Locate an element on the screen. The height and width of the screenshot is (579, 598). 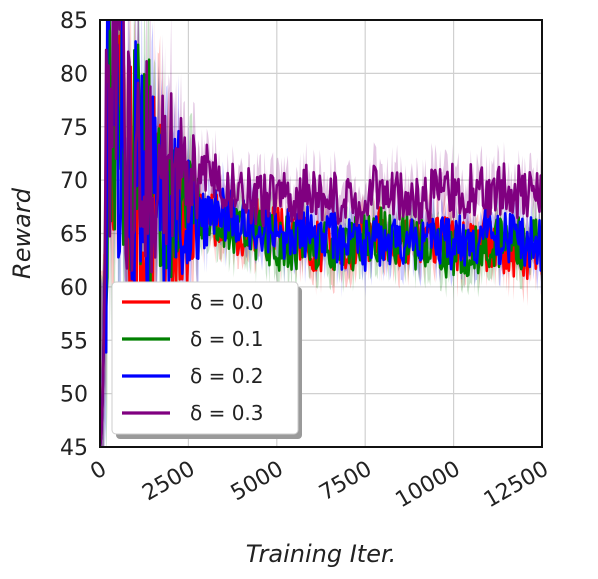
x-tick-label: 0 is located at coordinates (98, 471).